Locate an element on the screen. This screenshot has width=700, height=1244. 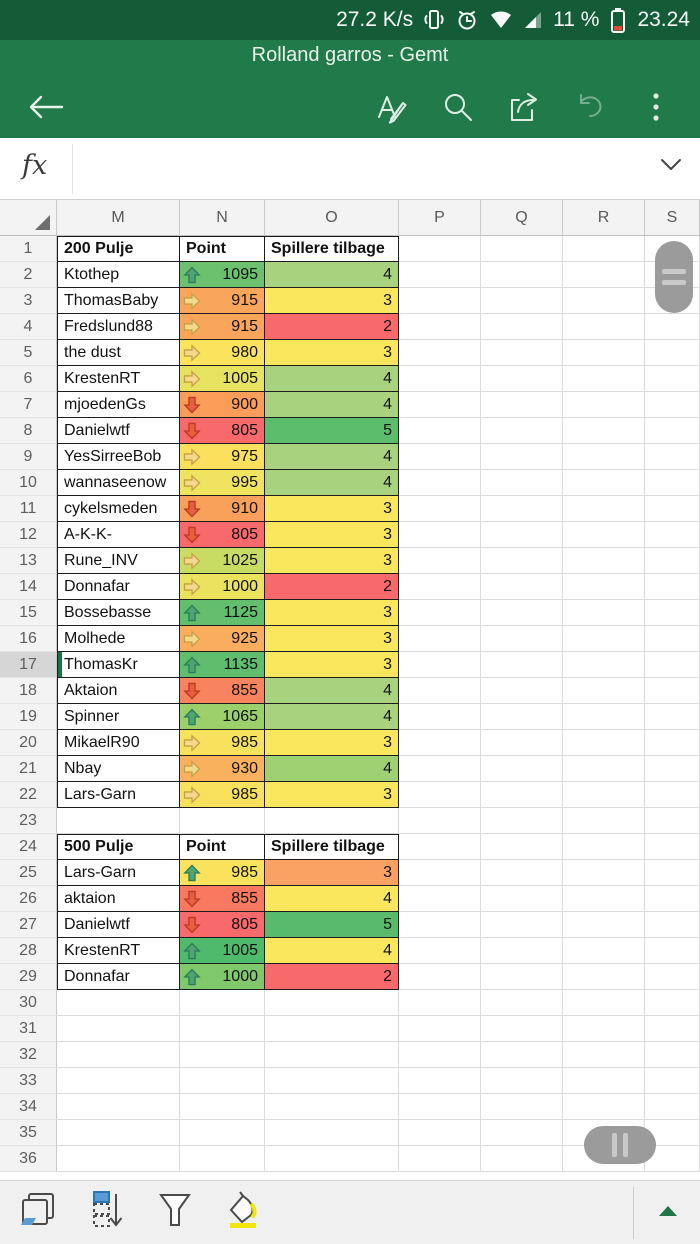
cell-P4 is located at coordinates (440, 327).